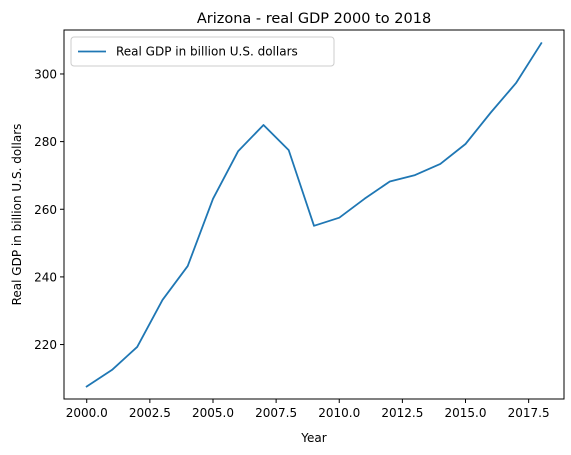 This screenshot has width=571, height=455. What do you see at coordinates (313, 438) in the screenshot?
I see `x-axis-label: Year` at bounding box center [313, 438].